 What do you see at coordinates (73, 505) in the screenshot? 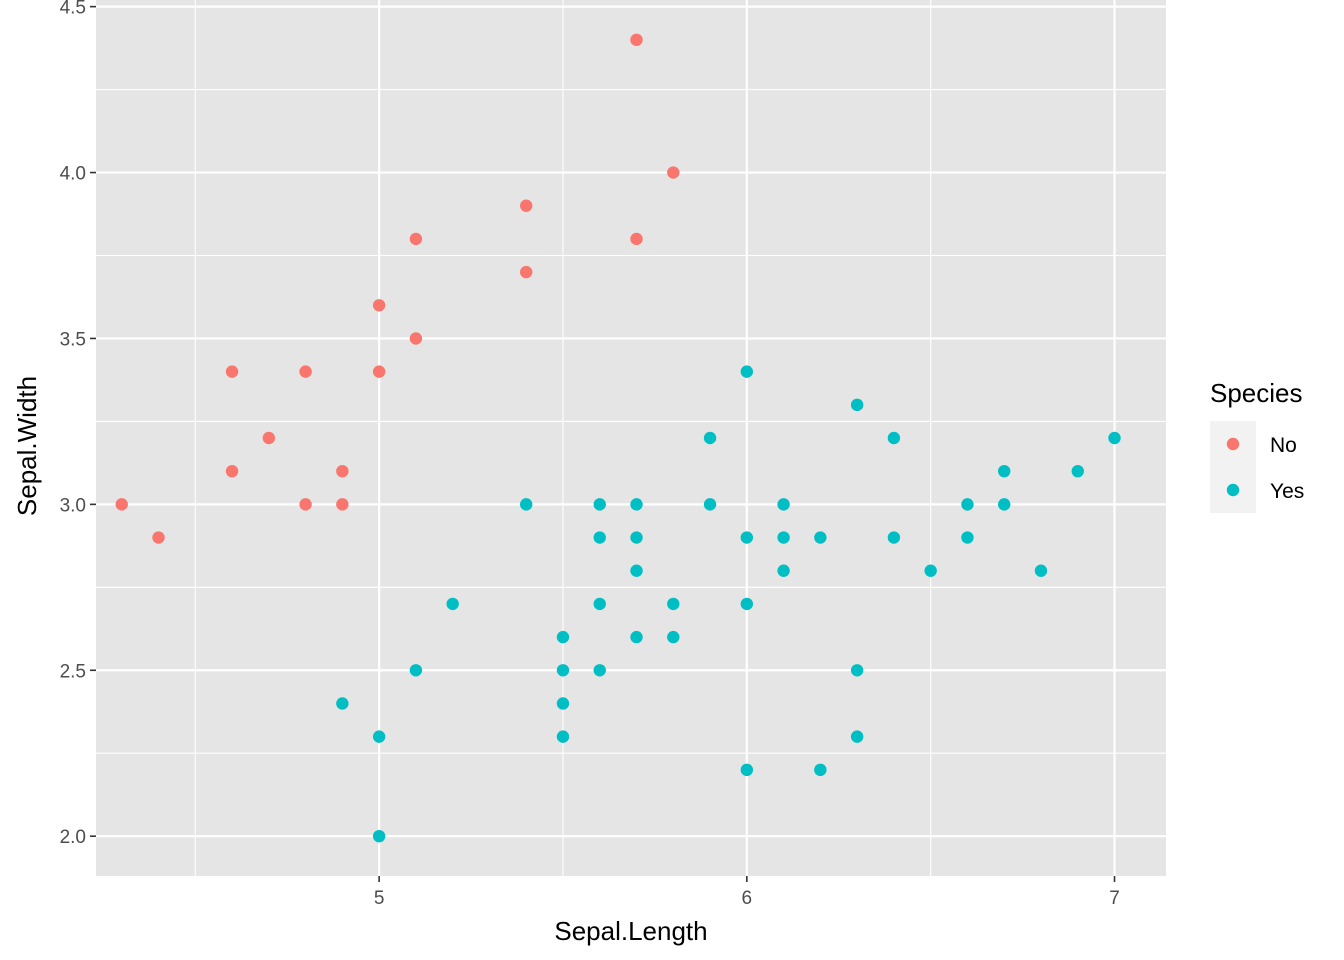
I see `y-tick-label: 3.0` at bounding box center [73, 505].